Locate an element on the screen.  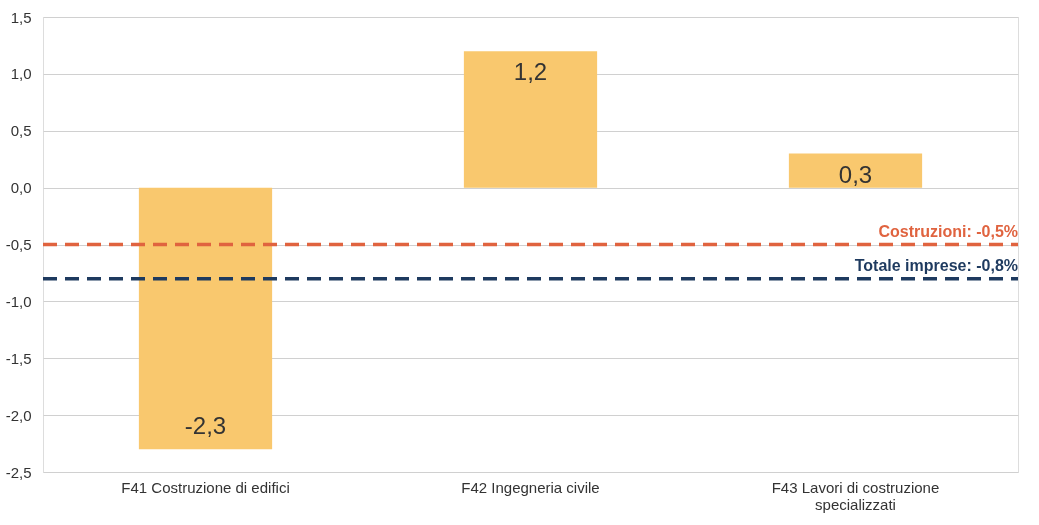
y-tick-label: 1,5 is located at coordinates (21, 17).